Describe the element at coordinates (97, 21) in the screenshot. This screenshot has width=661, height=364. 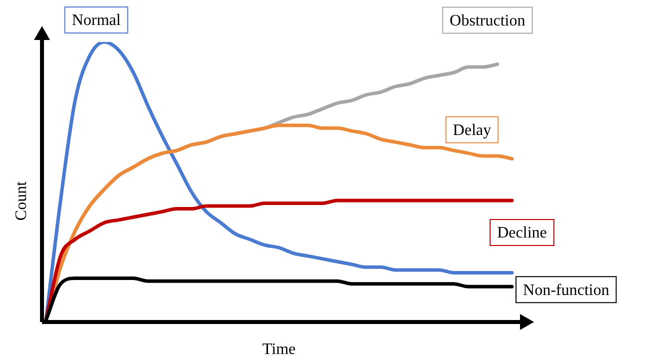
I see `series-label: Normal` at that location.